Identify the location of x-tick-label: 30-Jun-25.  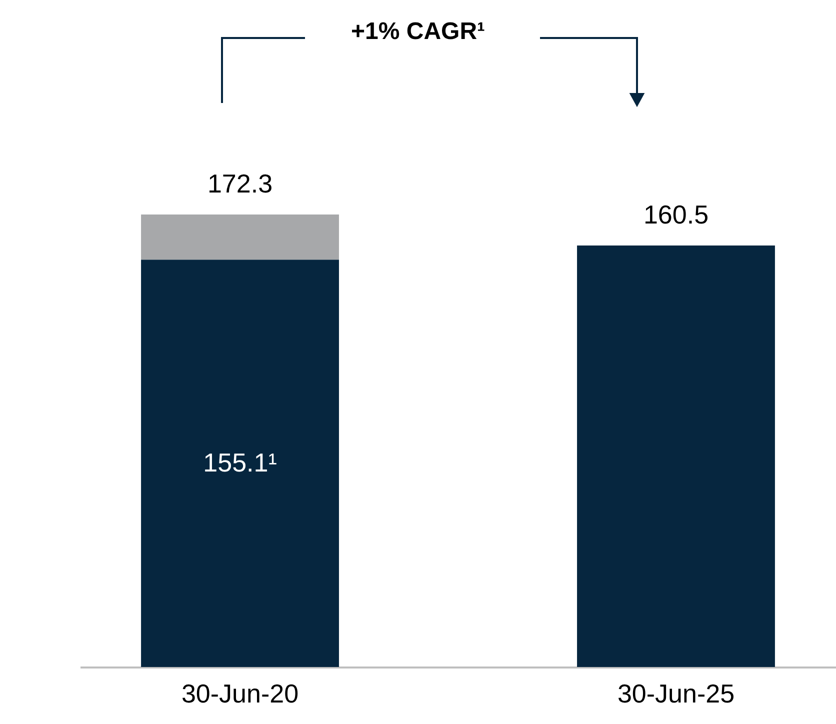
(676, 693).